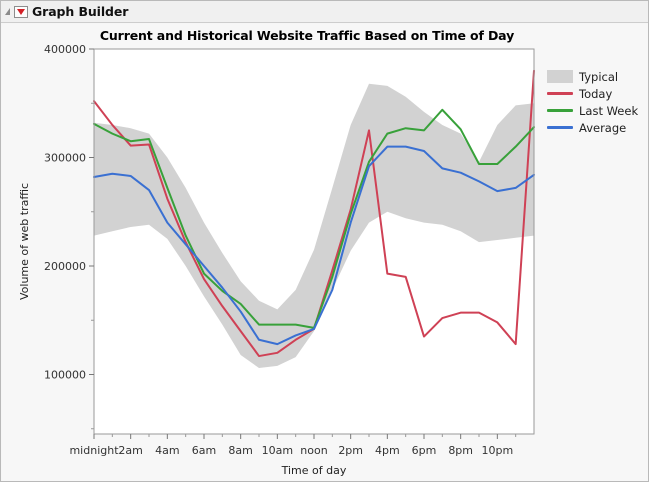  Describe the element at coordinates (609, 110) in the screenshot. I see `legend-label: Last Week` at that location.